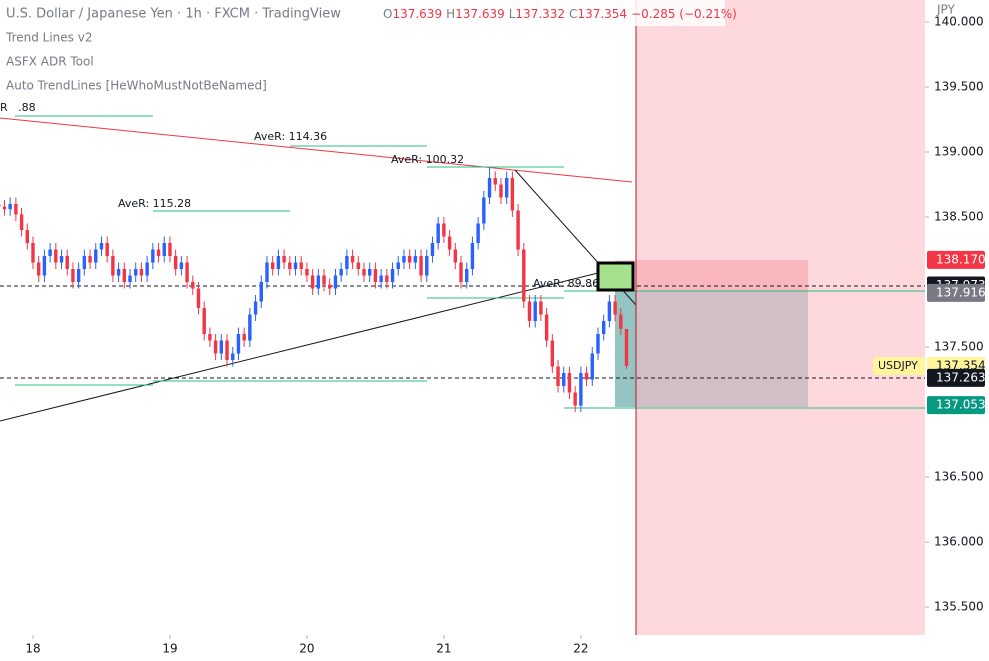  Describe the element at coordinates (573, 14) in the screenshot. I see `ohlc-key: C` at that location.